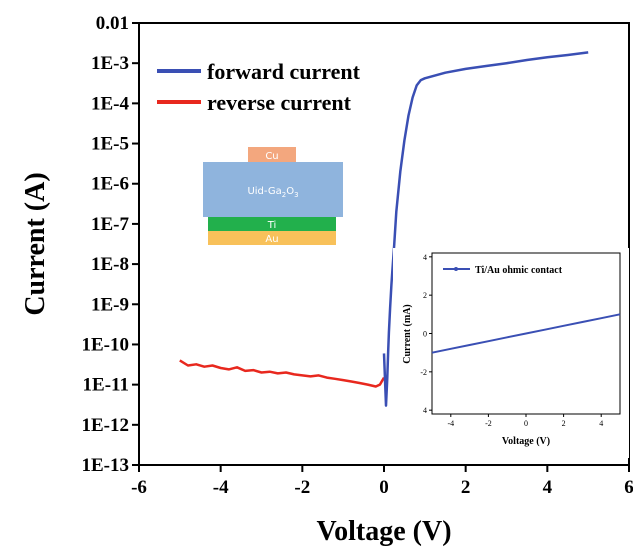 This screenshot has width=633, height=548. I want to click on ga2o3-layer-label: Uid-Ga2O3, so click(272, 192).